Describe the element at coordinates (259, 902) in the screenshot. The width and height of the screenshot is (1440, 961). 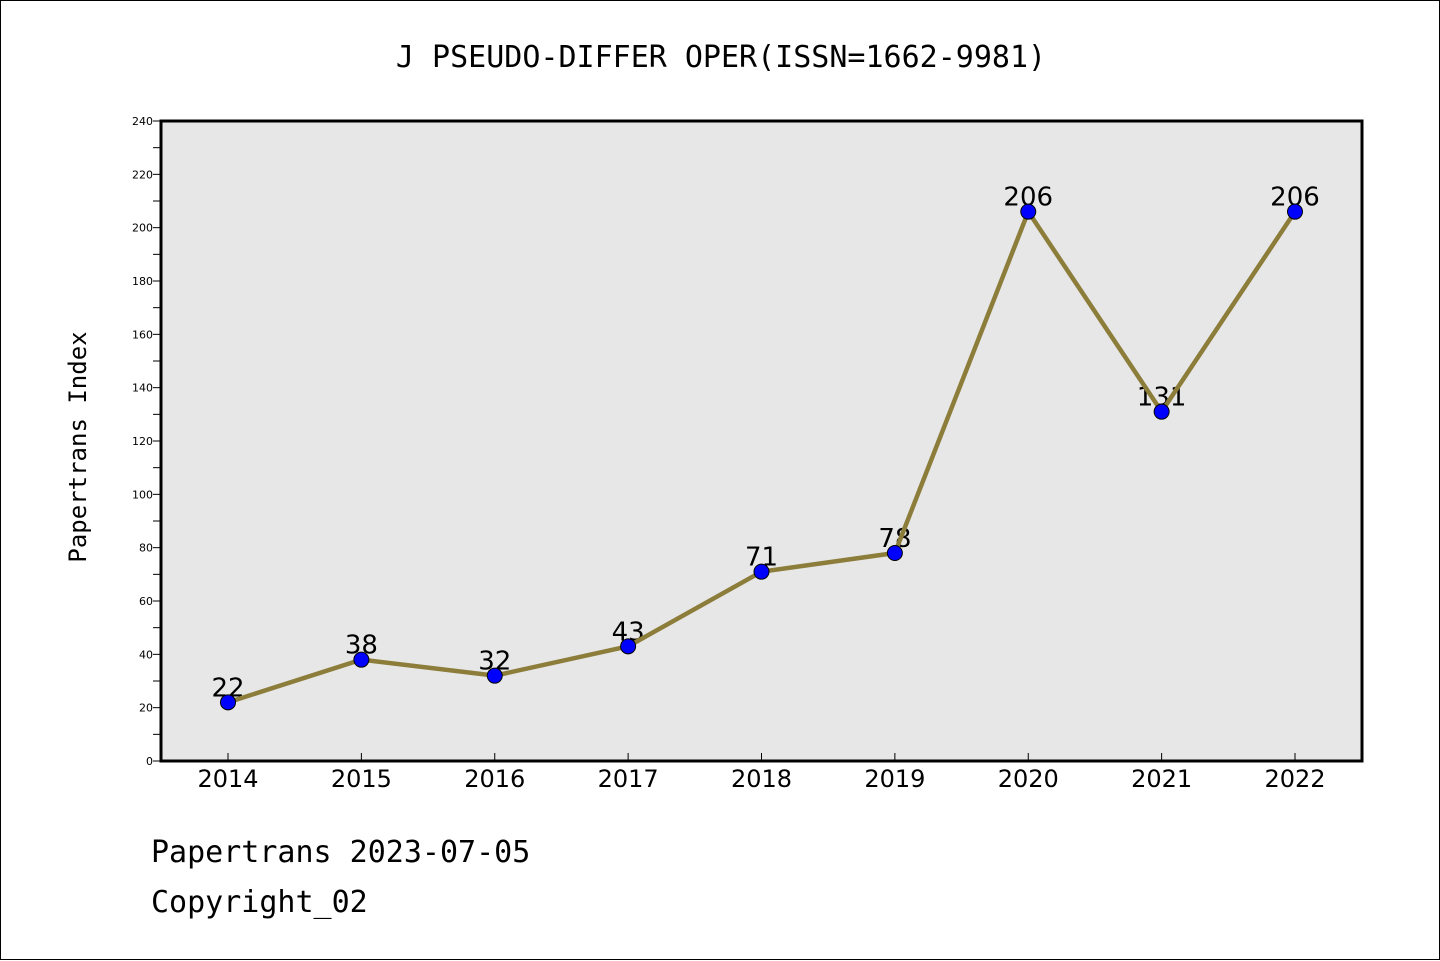
I see `footer-copyright: Copyright_02` at that location.